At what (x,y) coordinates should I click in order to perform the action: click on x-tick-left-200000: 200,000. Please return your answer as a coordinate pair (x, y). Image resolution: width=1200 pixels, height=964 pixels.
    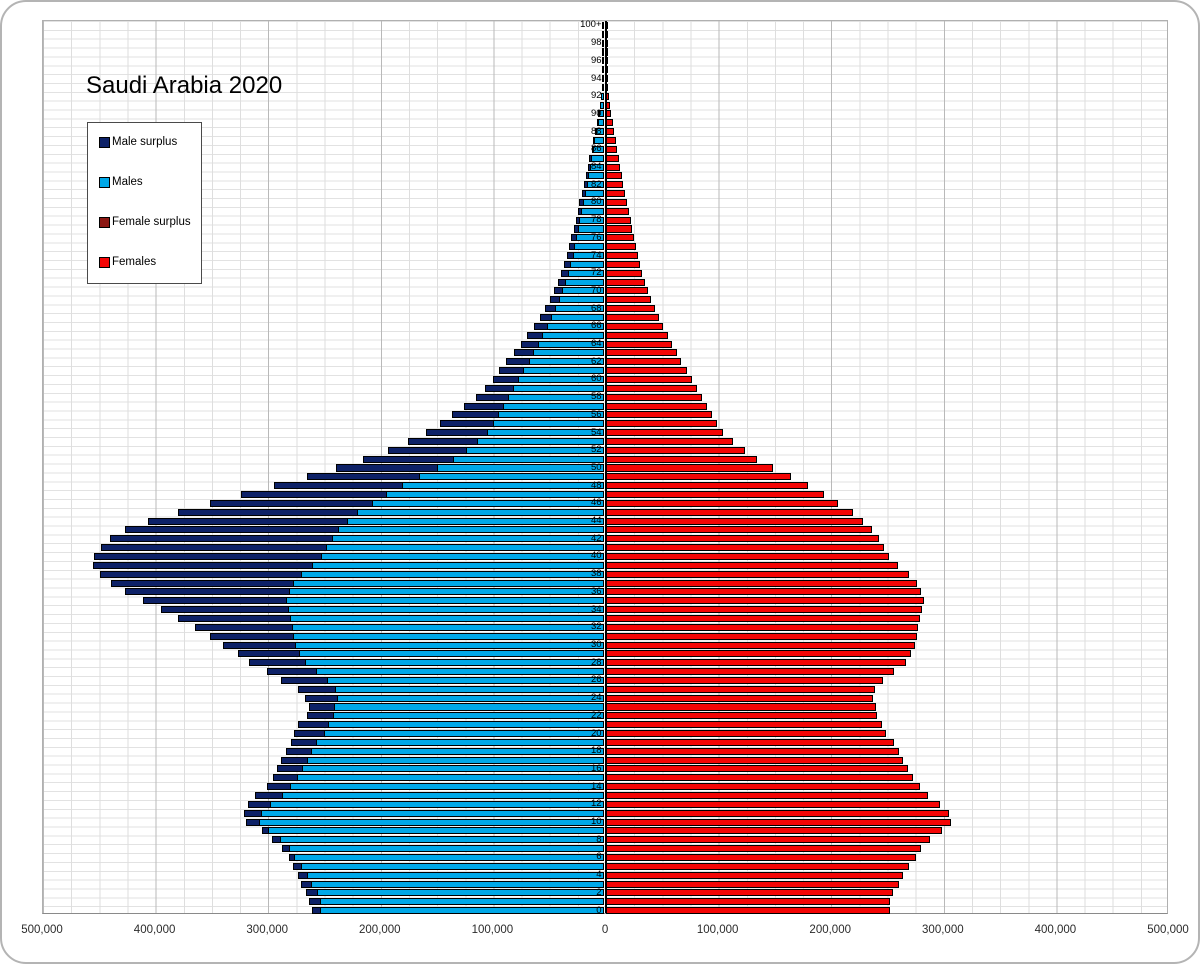
    Looking at the image, I should click on (380, 930).